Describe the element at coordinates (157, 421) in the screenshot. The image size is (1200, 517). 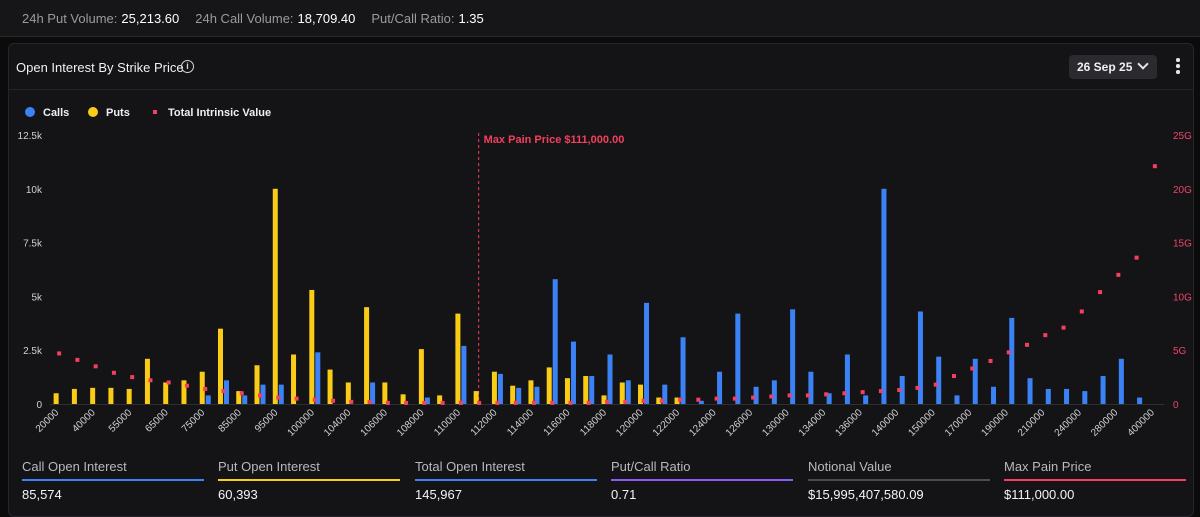
I see `x-tick-label: 65000` at that location.